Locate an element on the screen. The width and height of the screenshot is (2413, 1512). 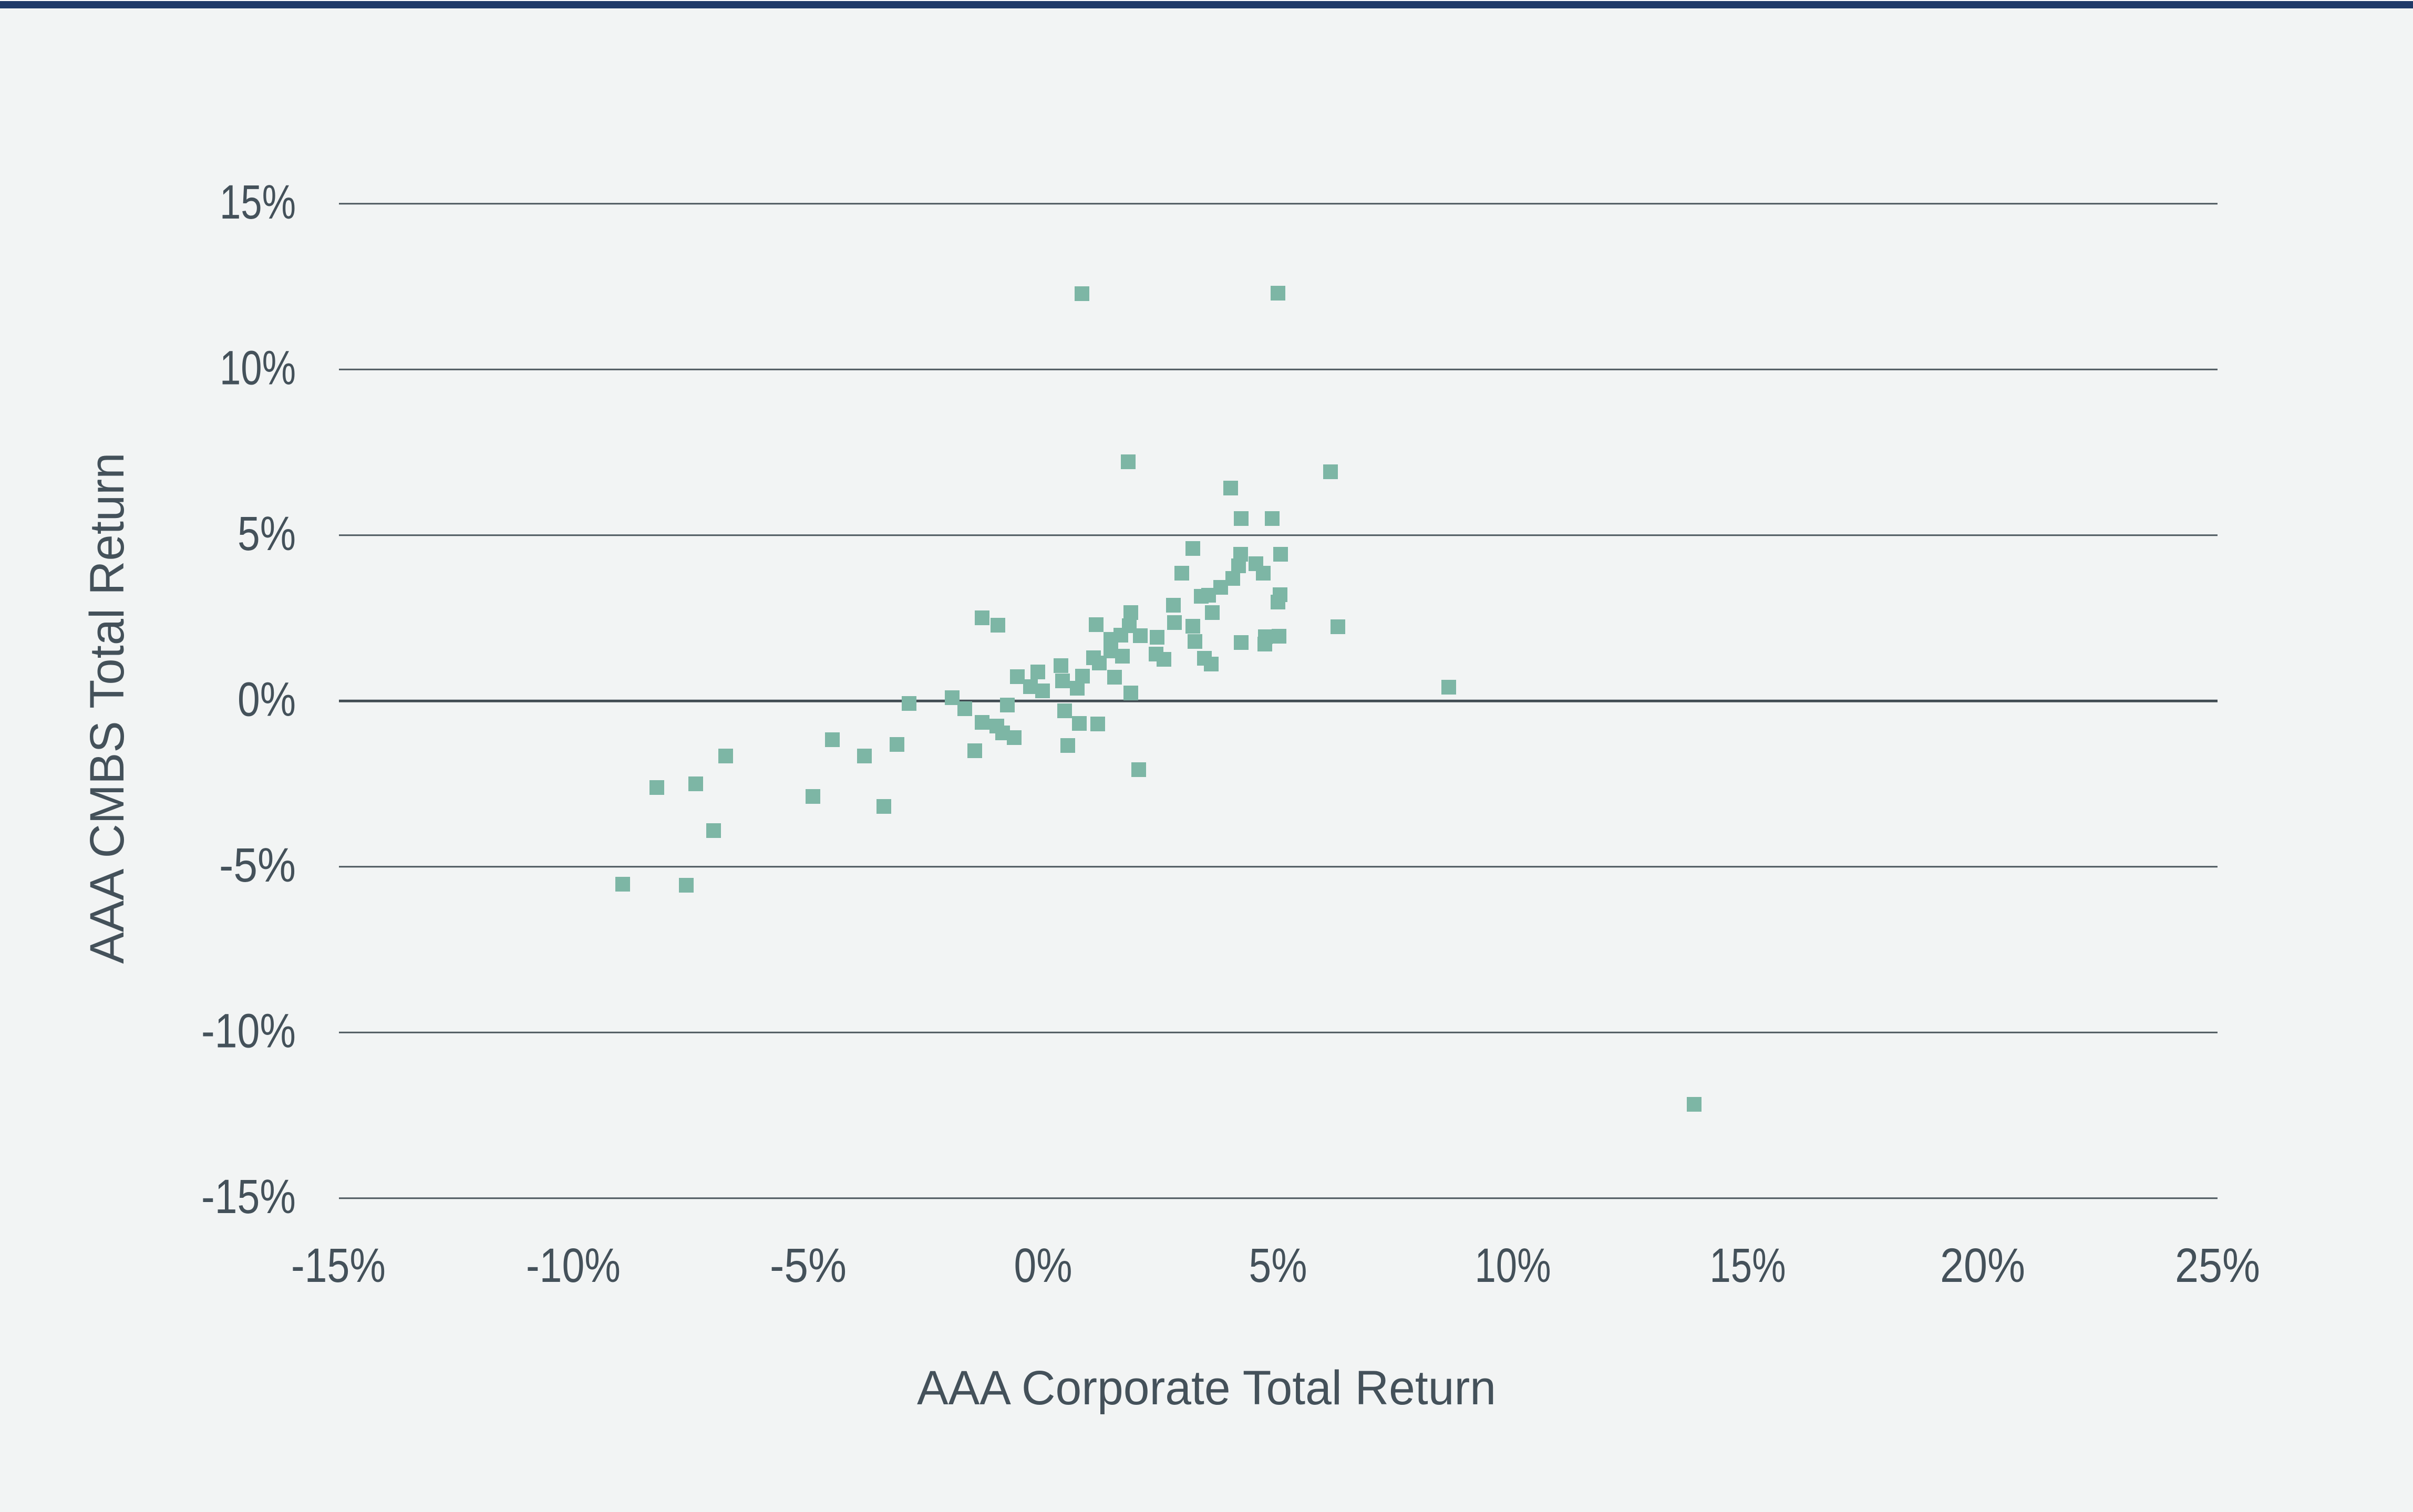
svg-text: AAA CMBS Total Return is located at coordinates (107, 708).